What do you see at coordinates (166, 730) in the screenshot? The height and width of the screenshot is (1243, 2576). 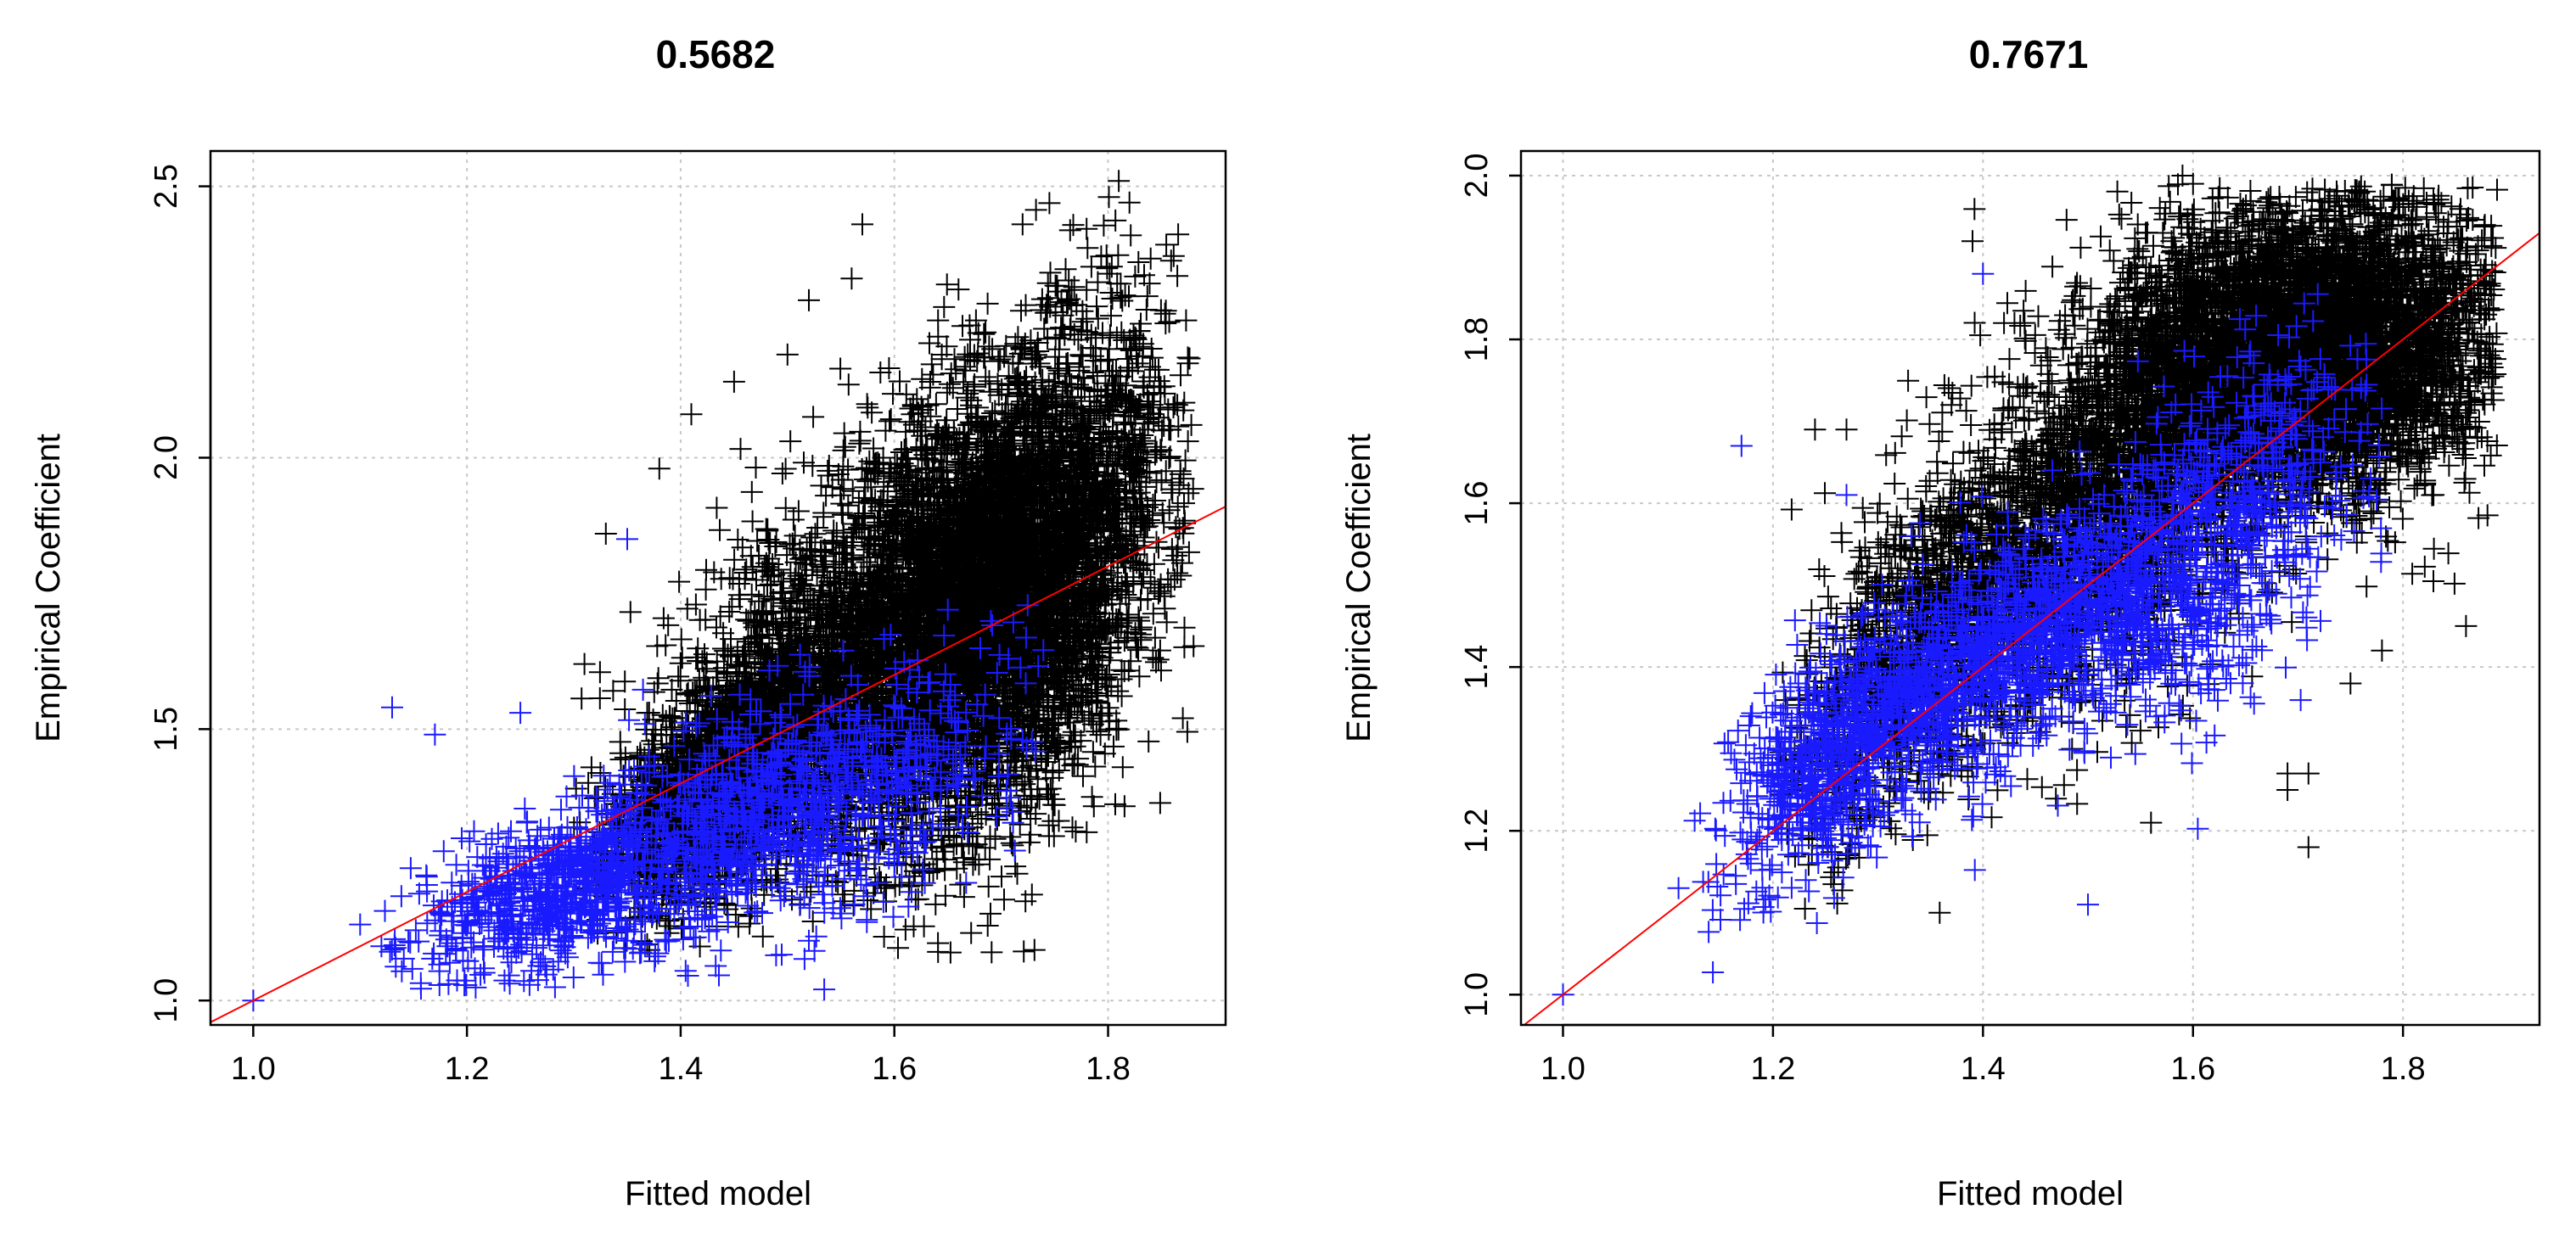 I see `y-tick-label: 1.5` at bounding box center [166, 730].